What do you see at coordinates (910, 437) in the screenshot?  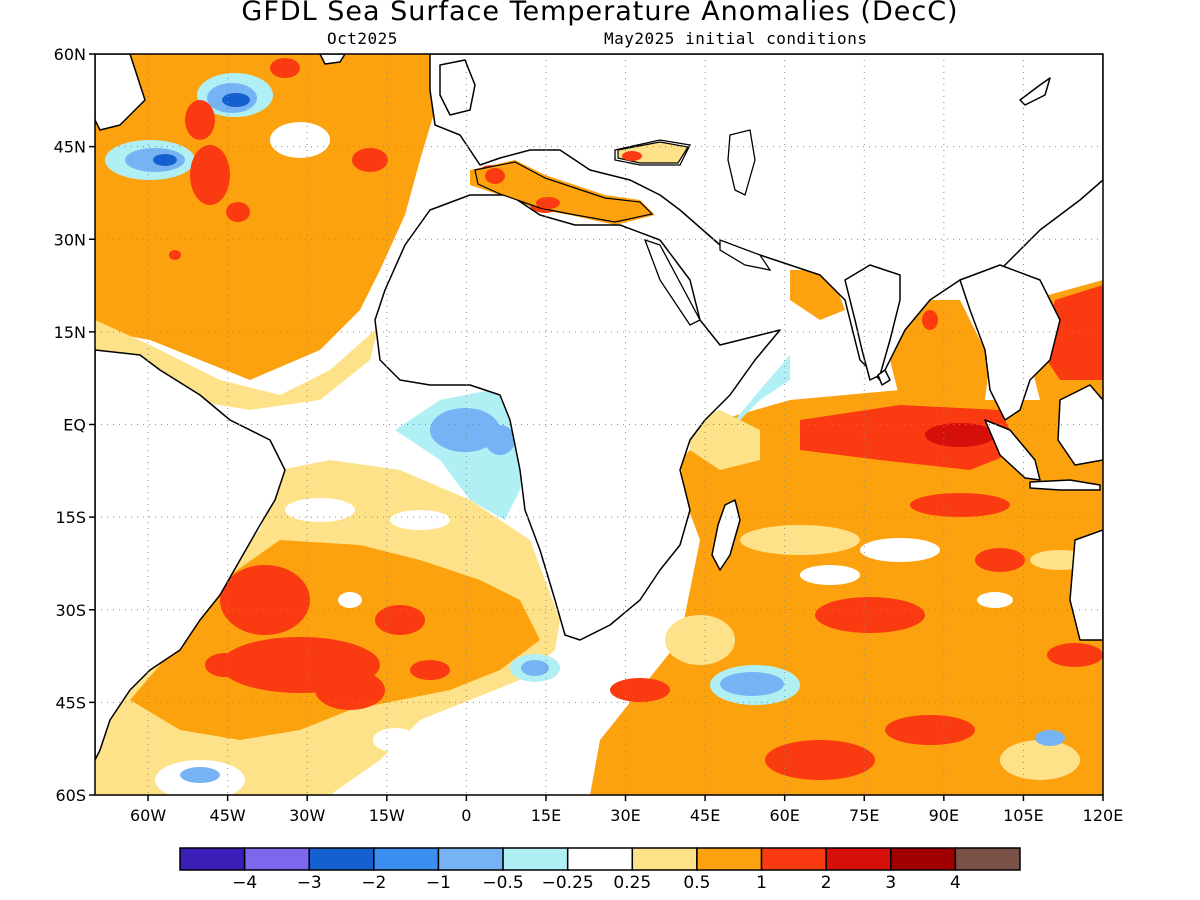 I see `equatorial-indian-hot` at bounding box center [910, 437].